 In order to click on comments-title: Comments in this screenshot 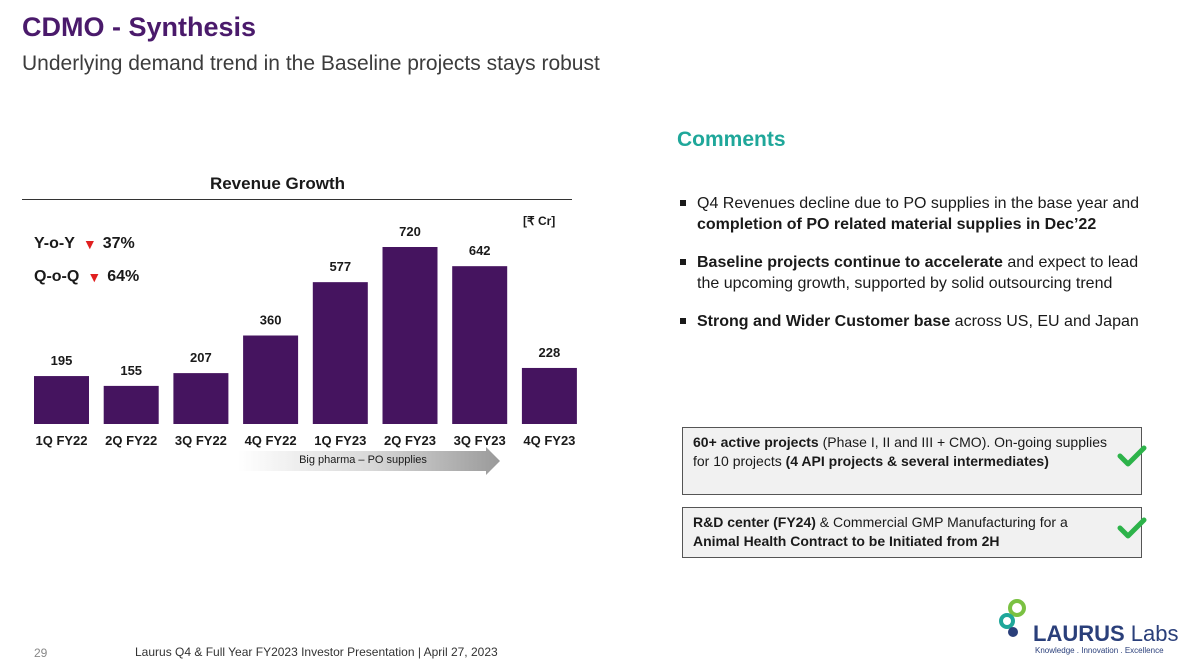, I will do `click(731, 139)`.